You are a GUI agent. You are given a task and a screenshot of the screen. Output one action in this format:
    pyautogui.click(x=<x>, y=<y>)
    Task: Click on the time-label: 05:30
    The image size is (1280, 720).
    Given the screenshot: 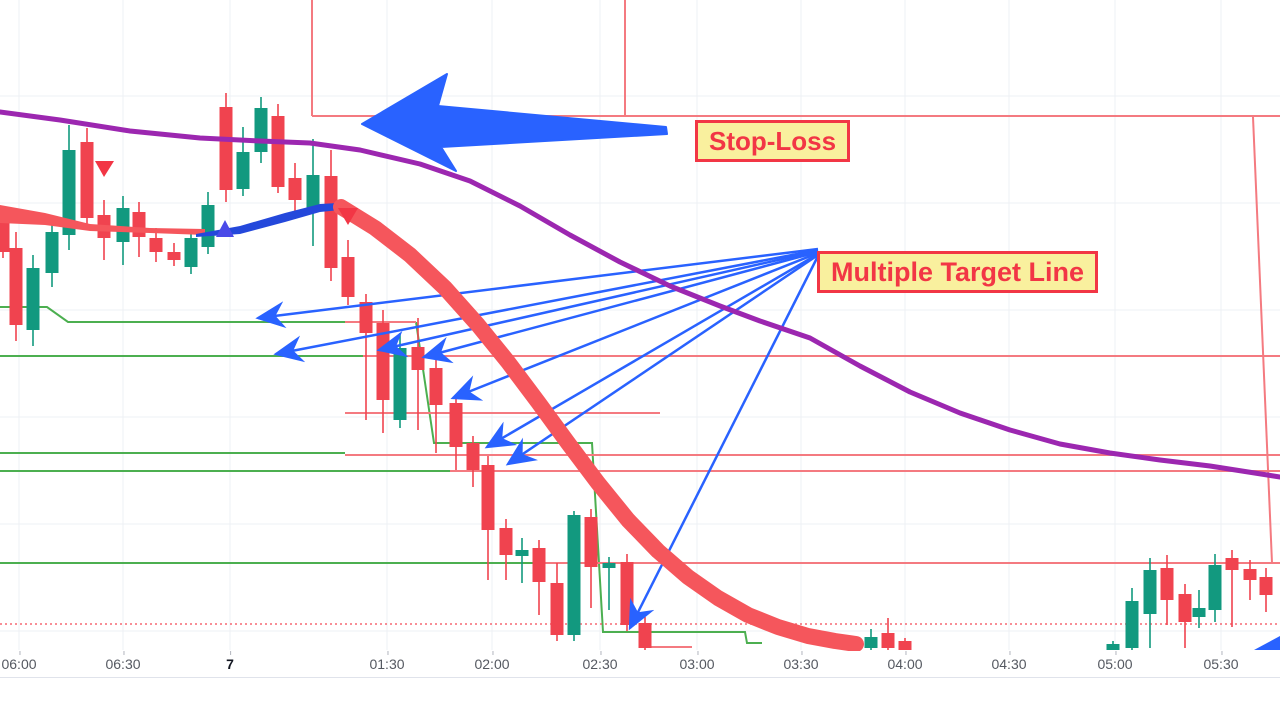 What is the action you would take?
    pyautogui.click(x=1221, y=664)
    